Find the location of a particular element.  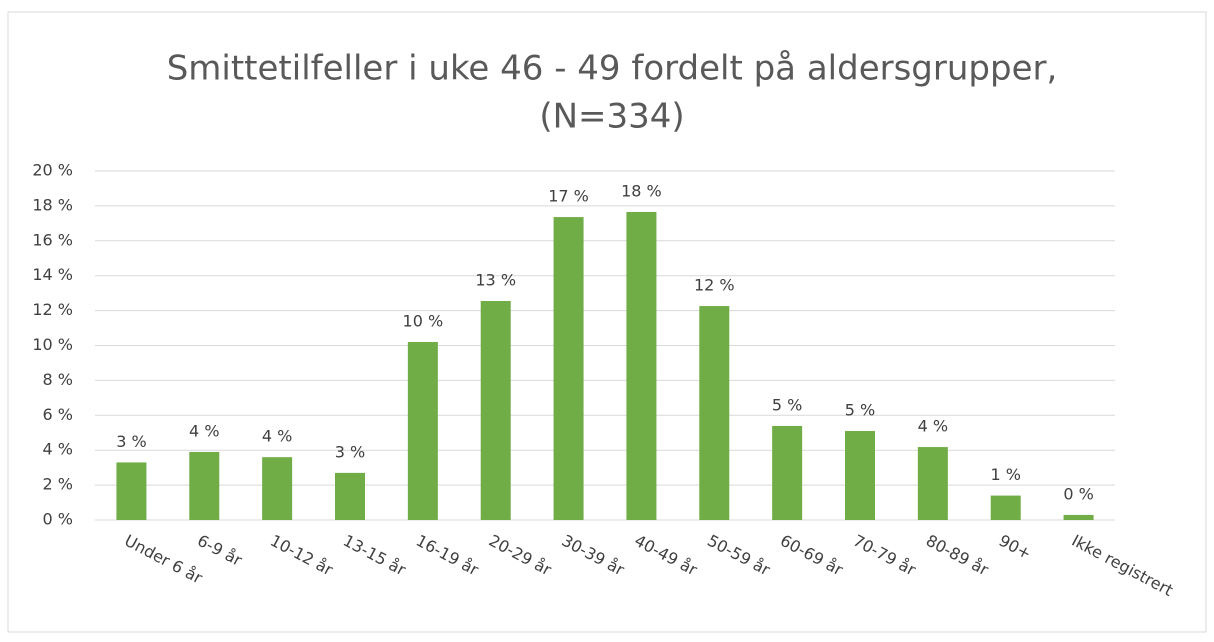

value-label: 13 % is located at coordinates (495, 280).